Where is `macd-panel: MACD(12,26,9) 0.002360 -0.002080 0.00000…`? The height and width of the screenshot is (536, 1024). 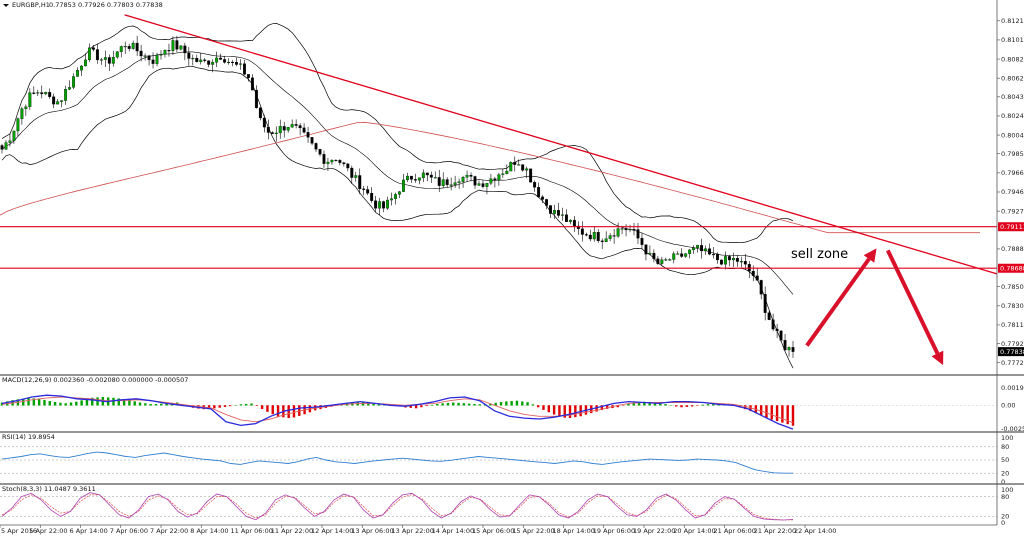 macd-panel: MACD(12,26,9) 0.002360 -0.002080 0.00000… is located at coordinates (512, 403).